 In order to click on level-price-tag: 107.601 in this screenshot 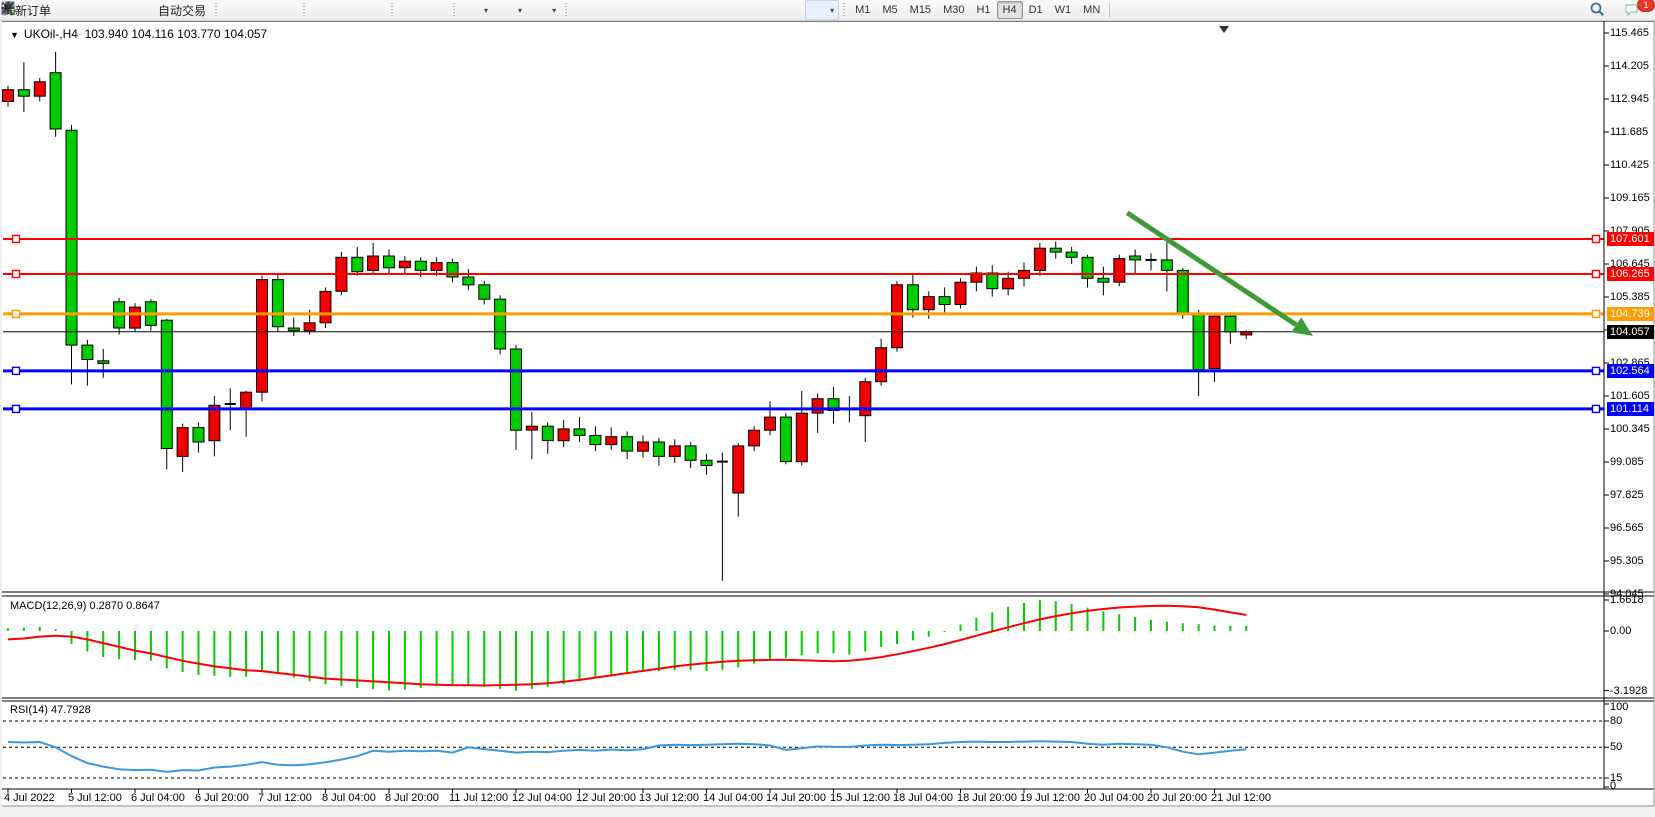, I will do `click(1630, 239)`.